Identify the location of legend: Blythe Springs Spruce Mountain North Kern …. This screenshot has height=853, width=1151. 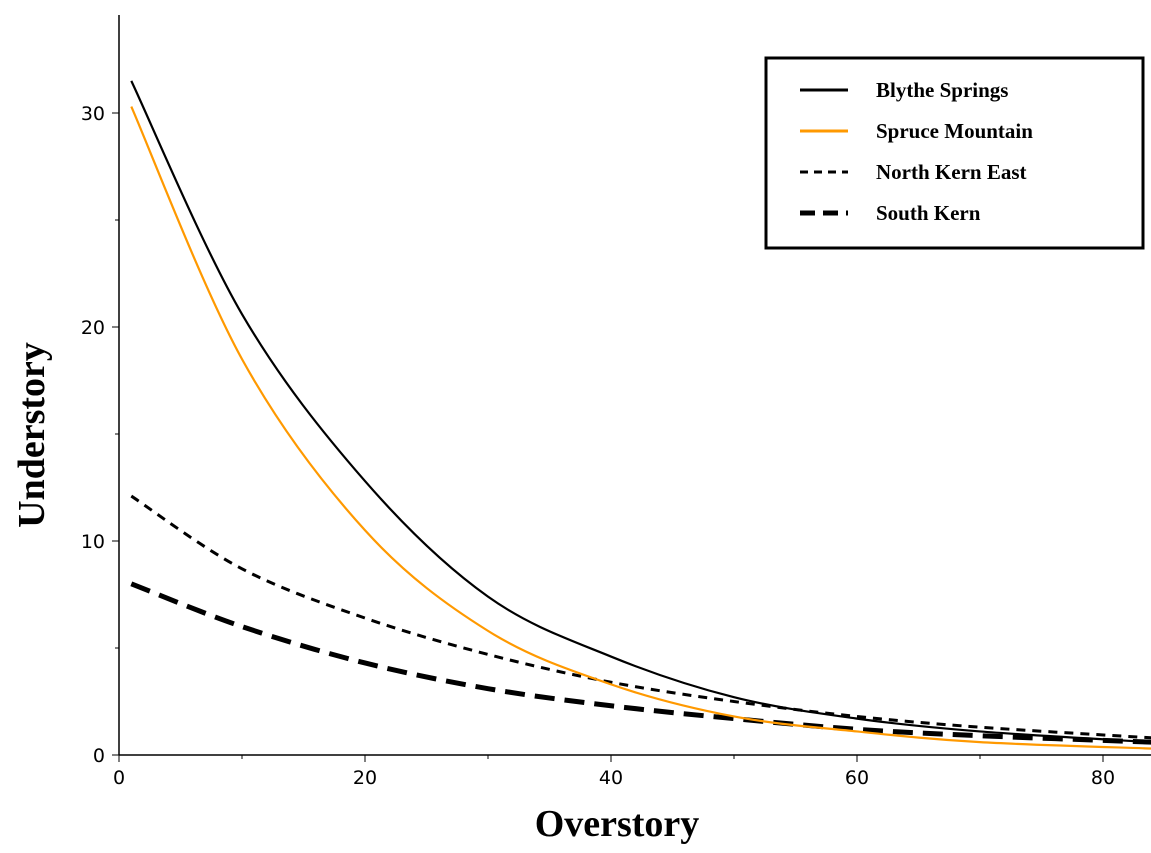
(954, 153).